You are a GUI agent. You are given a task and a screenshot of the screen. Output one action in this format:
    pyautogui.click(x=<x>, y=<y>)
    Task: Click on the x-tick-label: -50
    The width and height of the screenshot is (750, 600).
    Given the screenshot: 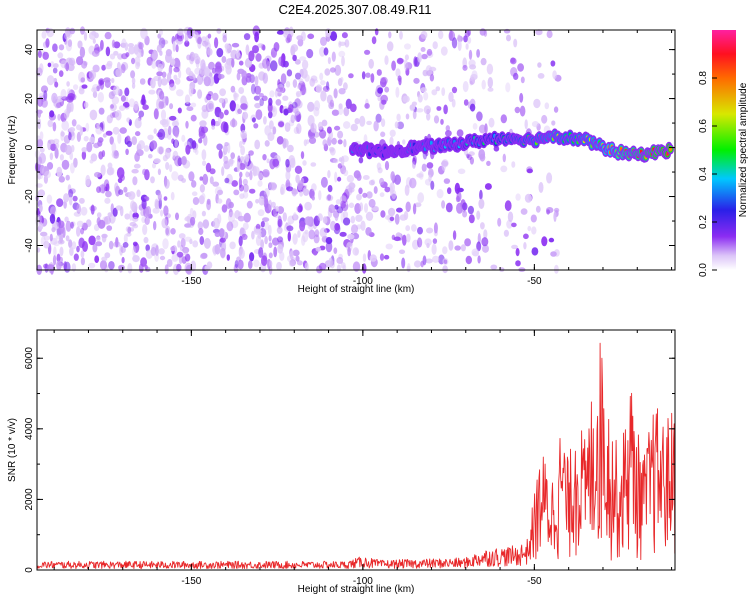 What is the action you would take?
    pyautogui.click(x=534, y=281)
    